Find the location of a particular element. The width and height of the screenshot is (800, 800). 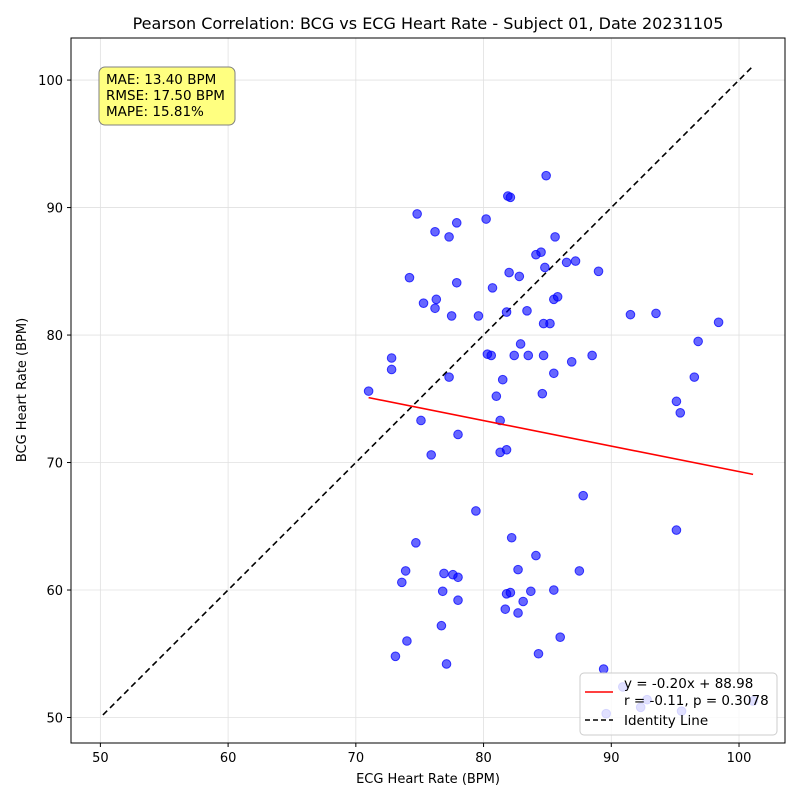

x-tick-label: 80 is located at coordinates (483, 758).